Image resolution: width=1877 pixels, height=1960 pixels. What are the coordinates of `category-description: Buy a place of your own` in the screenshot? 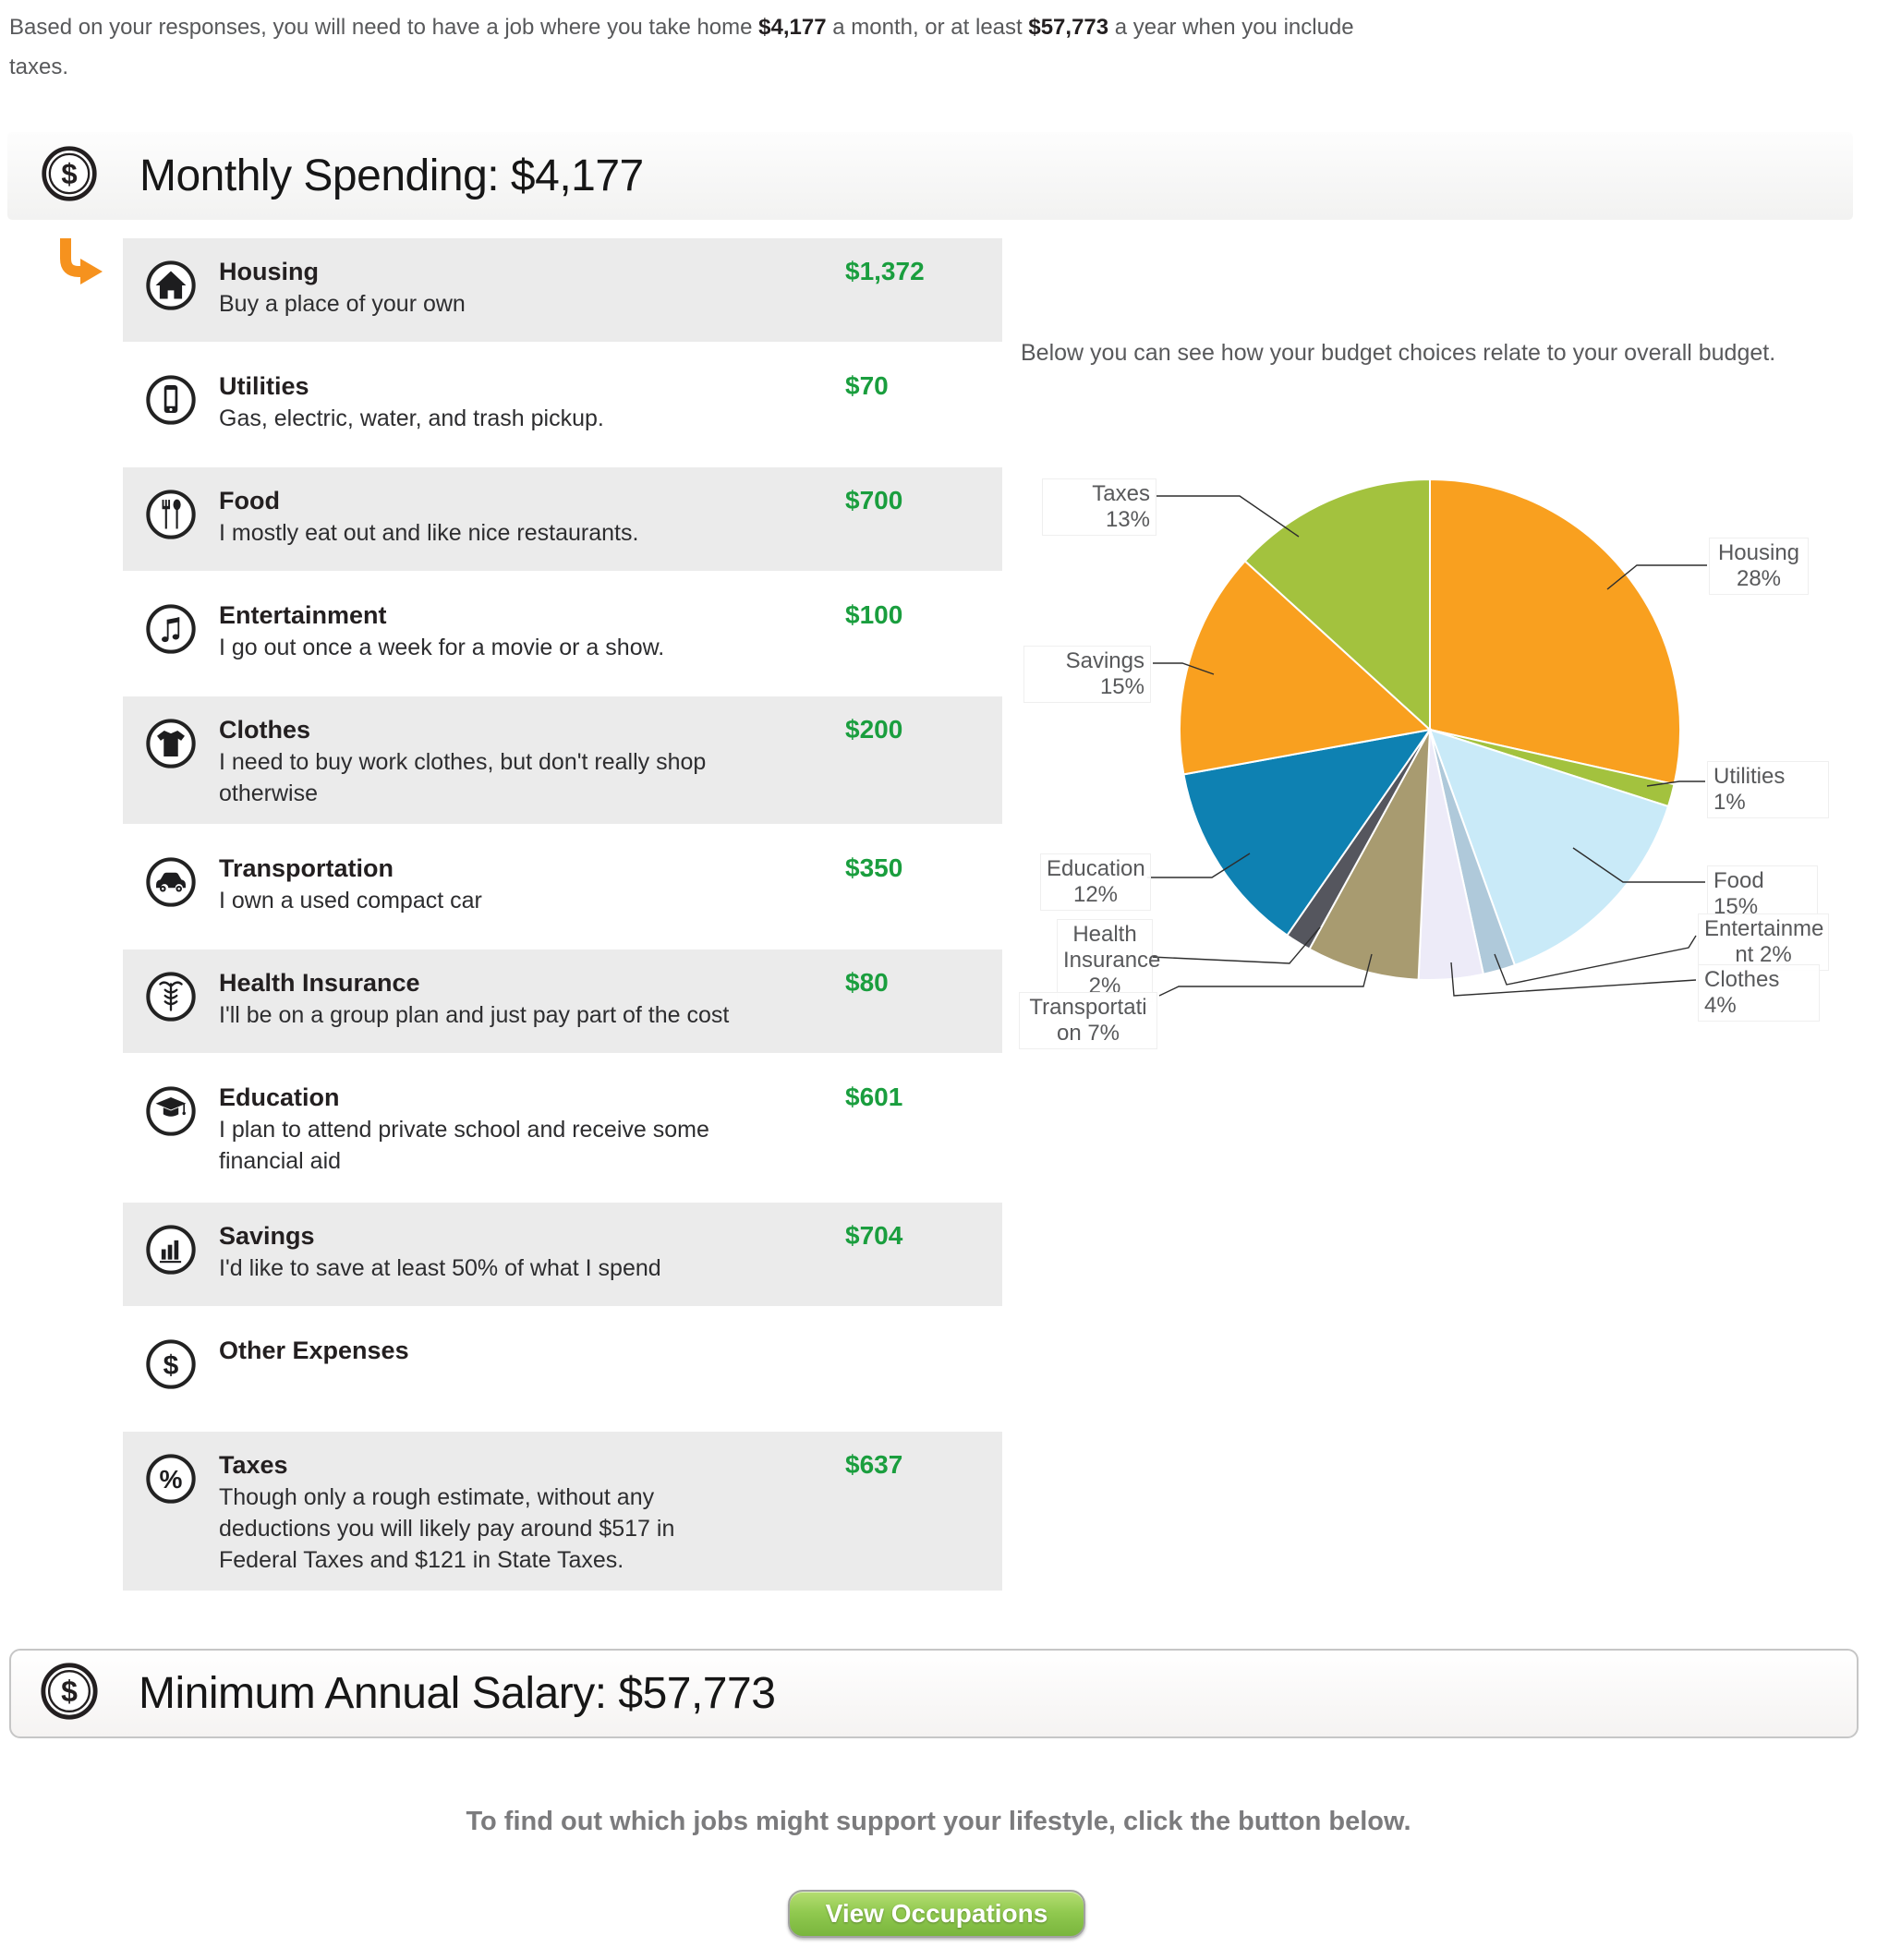 It's located at (343, 304).